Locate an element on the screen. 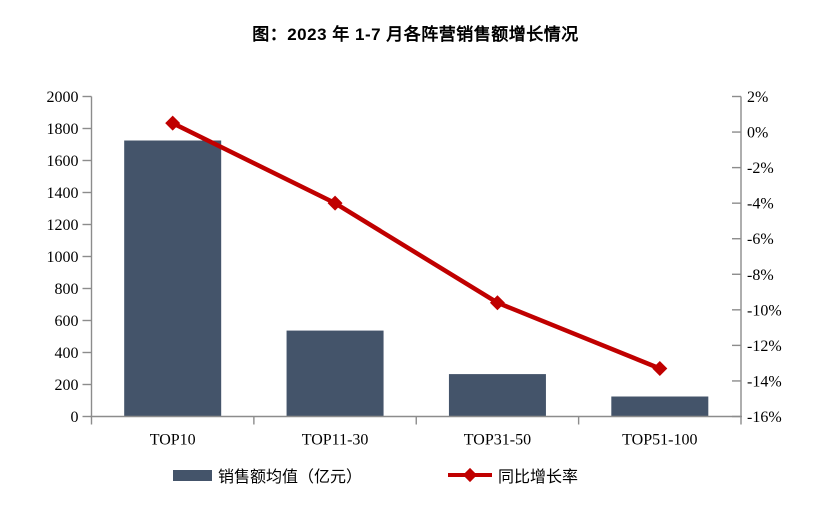  legend: 销售额均值（亿元） 同比增长率 is located at coordinates (415, 476).